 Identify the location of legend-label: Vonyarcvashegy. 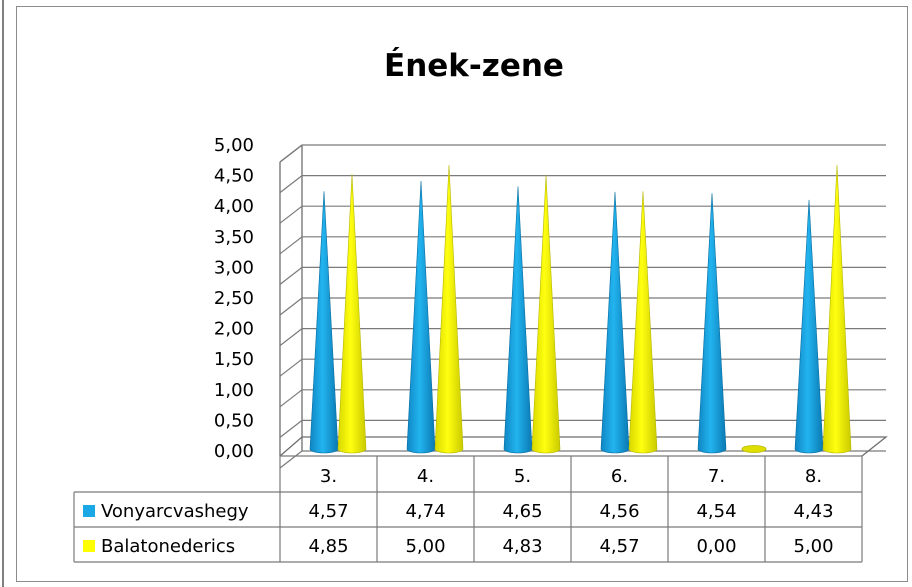
(175, 511).